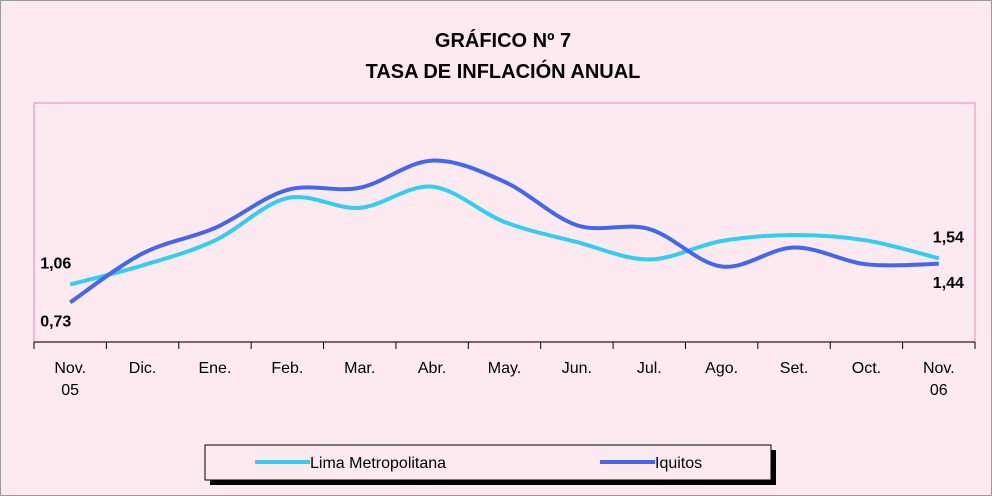  What do you see at coordinates (948, 237) in the screenshot?
I see `data-label: 1,54` at bounding box center [948, 237].